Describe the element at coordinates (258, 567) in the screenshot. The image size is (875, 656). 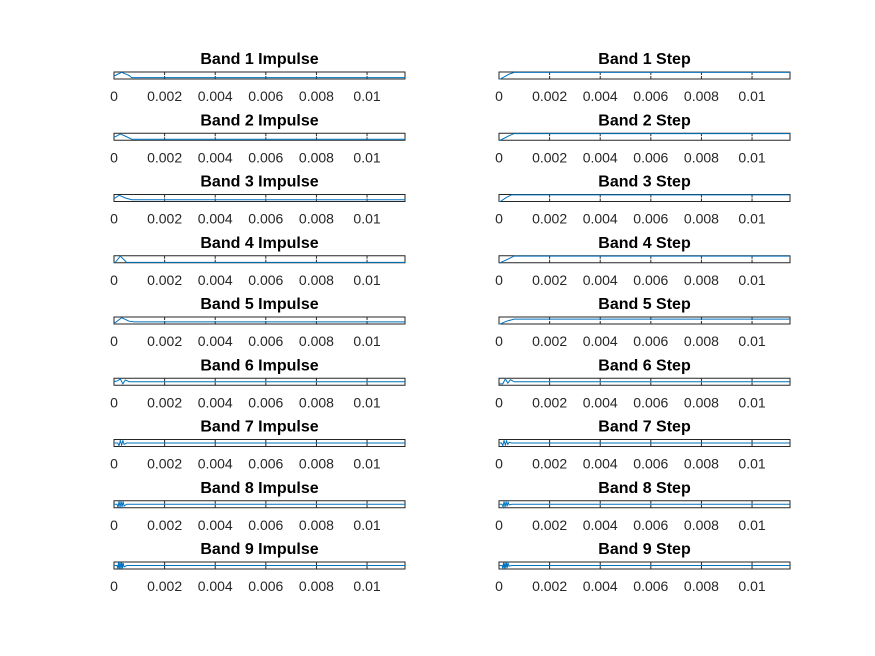
I see `subplot-panel: Band 9 Impulse 0 0.002 0.004 0.006 0.008 0.01` at that location.